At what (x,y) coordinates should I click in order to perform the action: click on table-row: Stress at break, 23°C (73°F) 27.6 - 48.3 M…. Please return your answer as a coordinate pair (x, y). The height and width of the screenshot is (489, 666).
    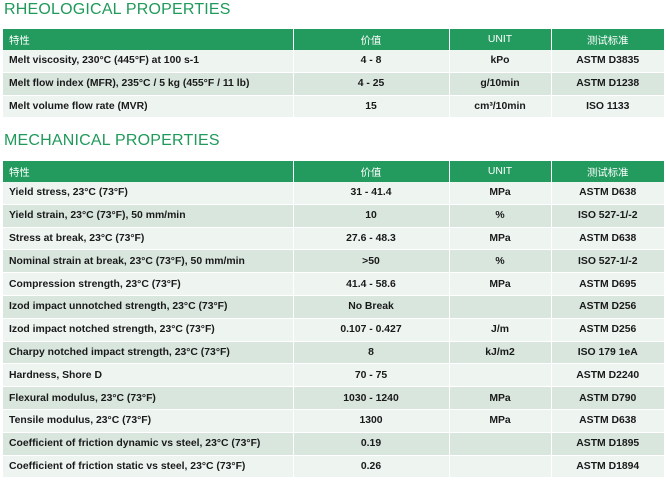
    Looking at the image, I should click on (333, 239).